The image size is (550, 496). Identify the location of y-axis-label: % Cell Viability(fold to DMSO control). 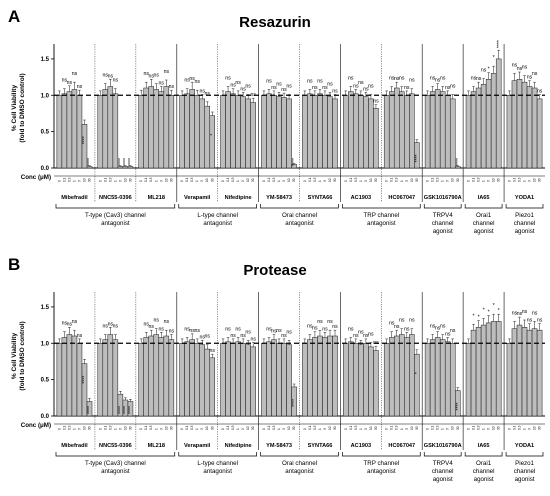
(18, 355).